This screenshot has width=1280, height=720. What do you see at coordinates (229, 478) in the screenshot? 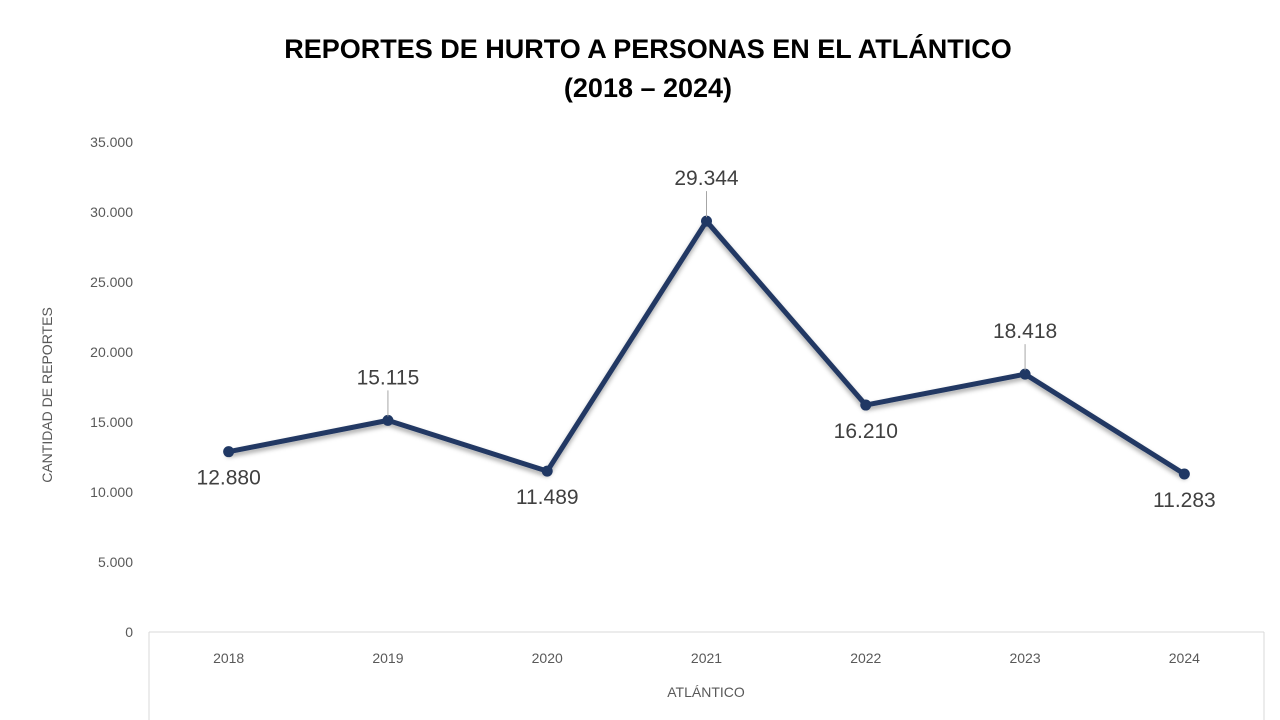
I see `data-label: 12.880` at bounding box center [229, 478].